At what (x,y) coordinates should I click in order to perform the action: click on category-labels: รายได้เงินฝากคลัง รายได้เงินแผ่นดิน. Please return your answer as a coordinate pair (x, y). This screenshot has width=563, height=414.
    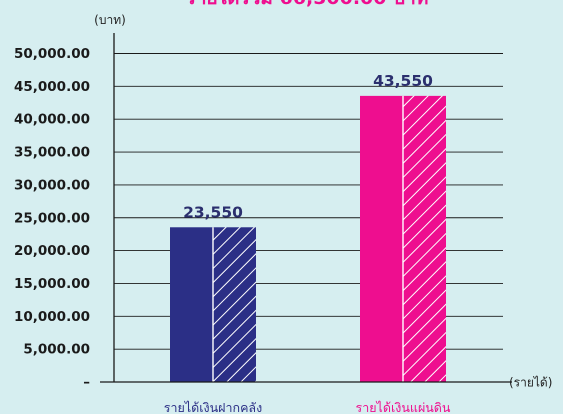
    Looking at the image, I should click on (307, 407).